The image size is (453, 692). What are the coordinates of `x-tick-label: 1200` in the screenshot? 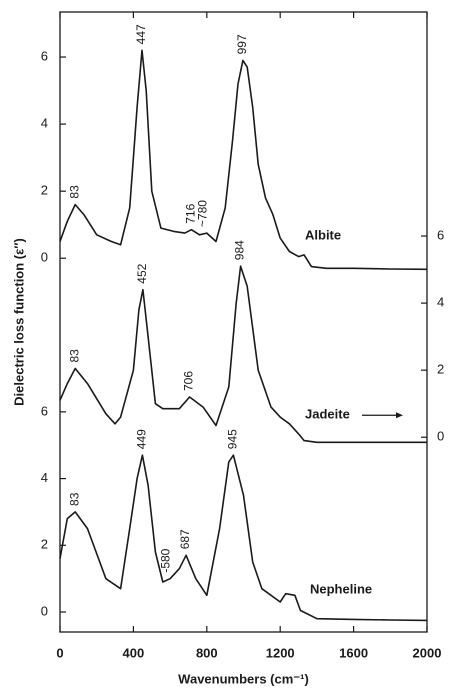 It's located at (280, 652).